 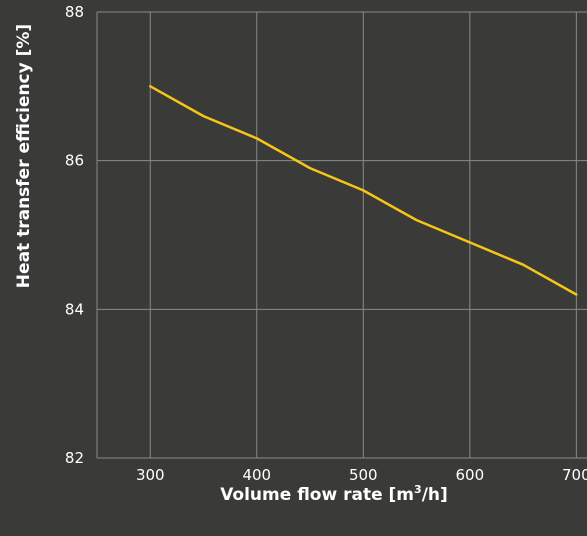 I want to click on x-tick-labels: 300 400 500 600 700, so click(x=361, y=475).